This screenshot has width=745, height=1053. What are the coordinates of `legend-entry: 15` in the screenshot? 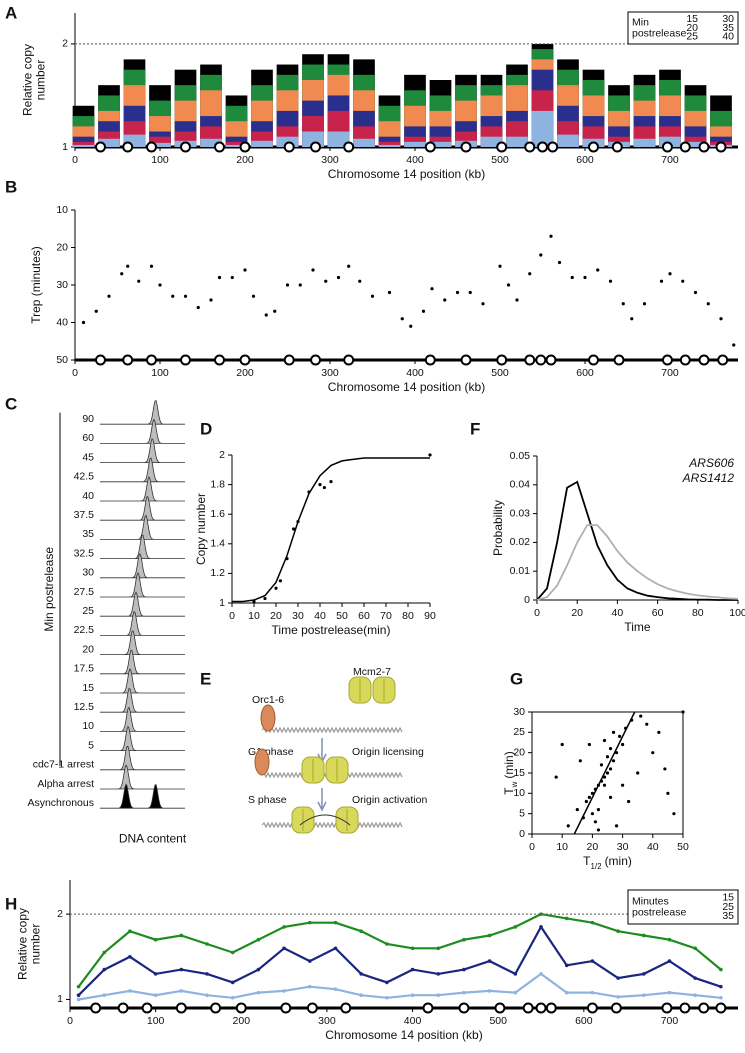 It's located at (728, 897).